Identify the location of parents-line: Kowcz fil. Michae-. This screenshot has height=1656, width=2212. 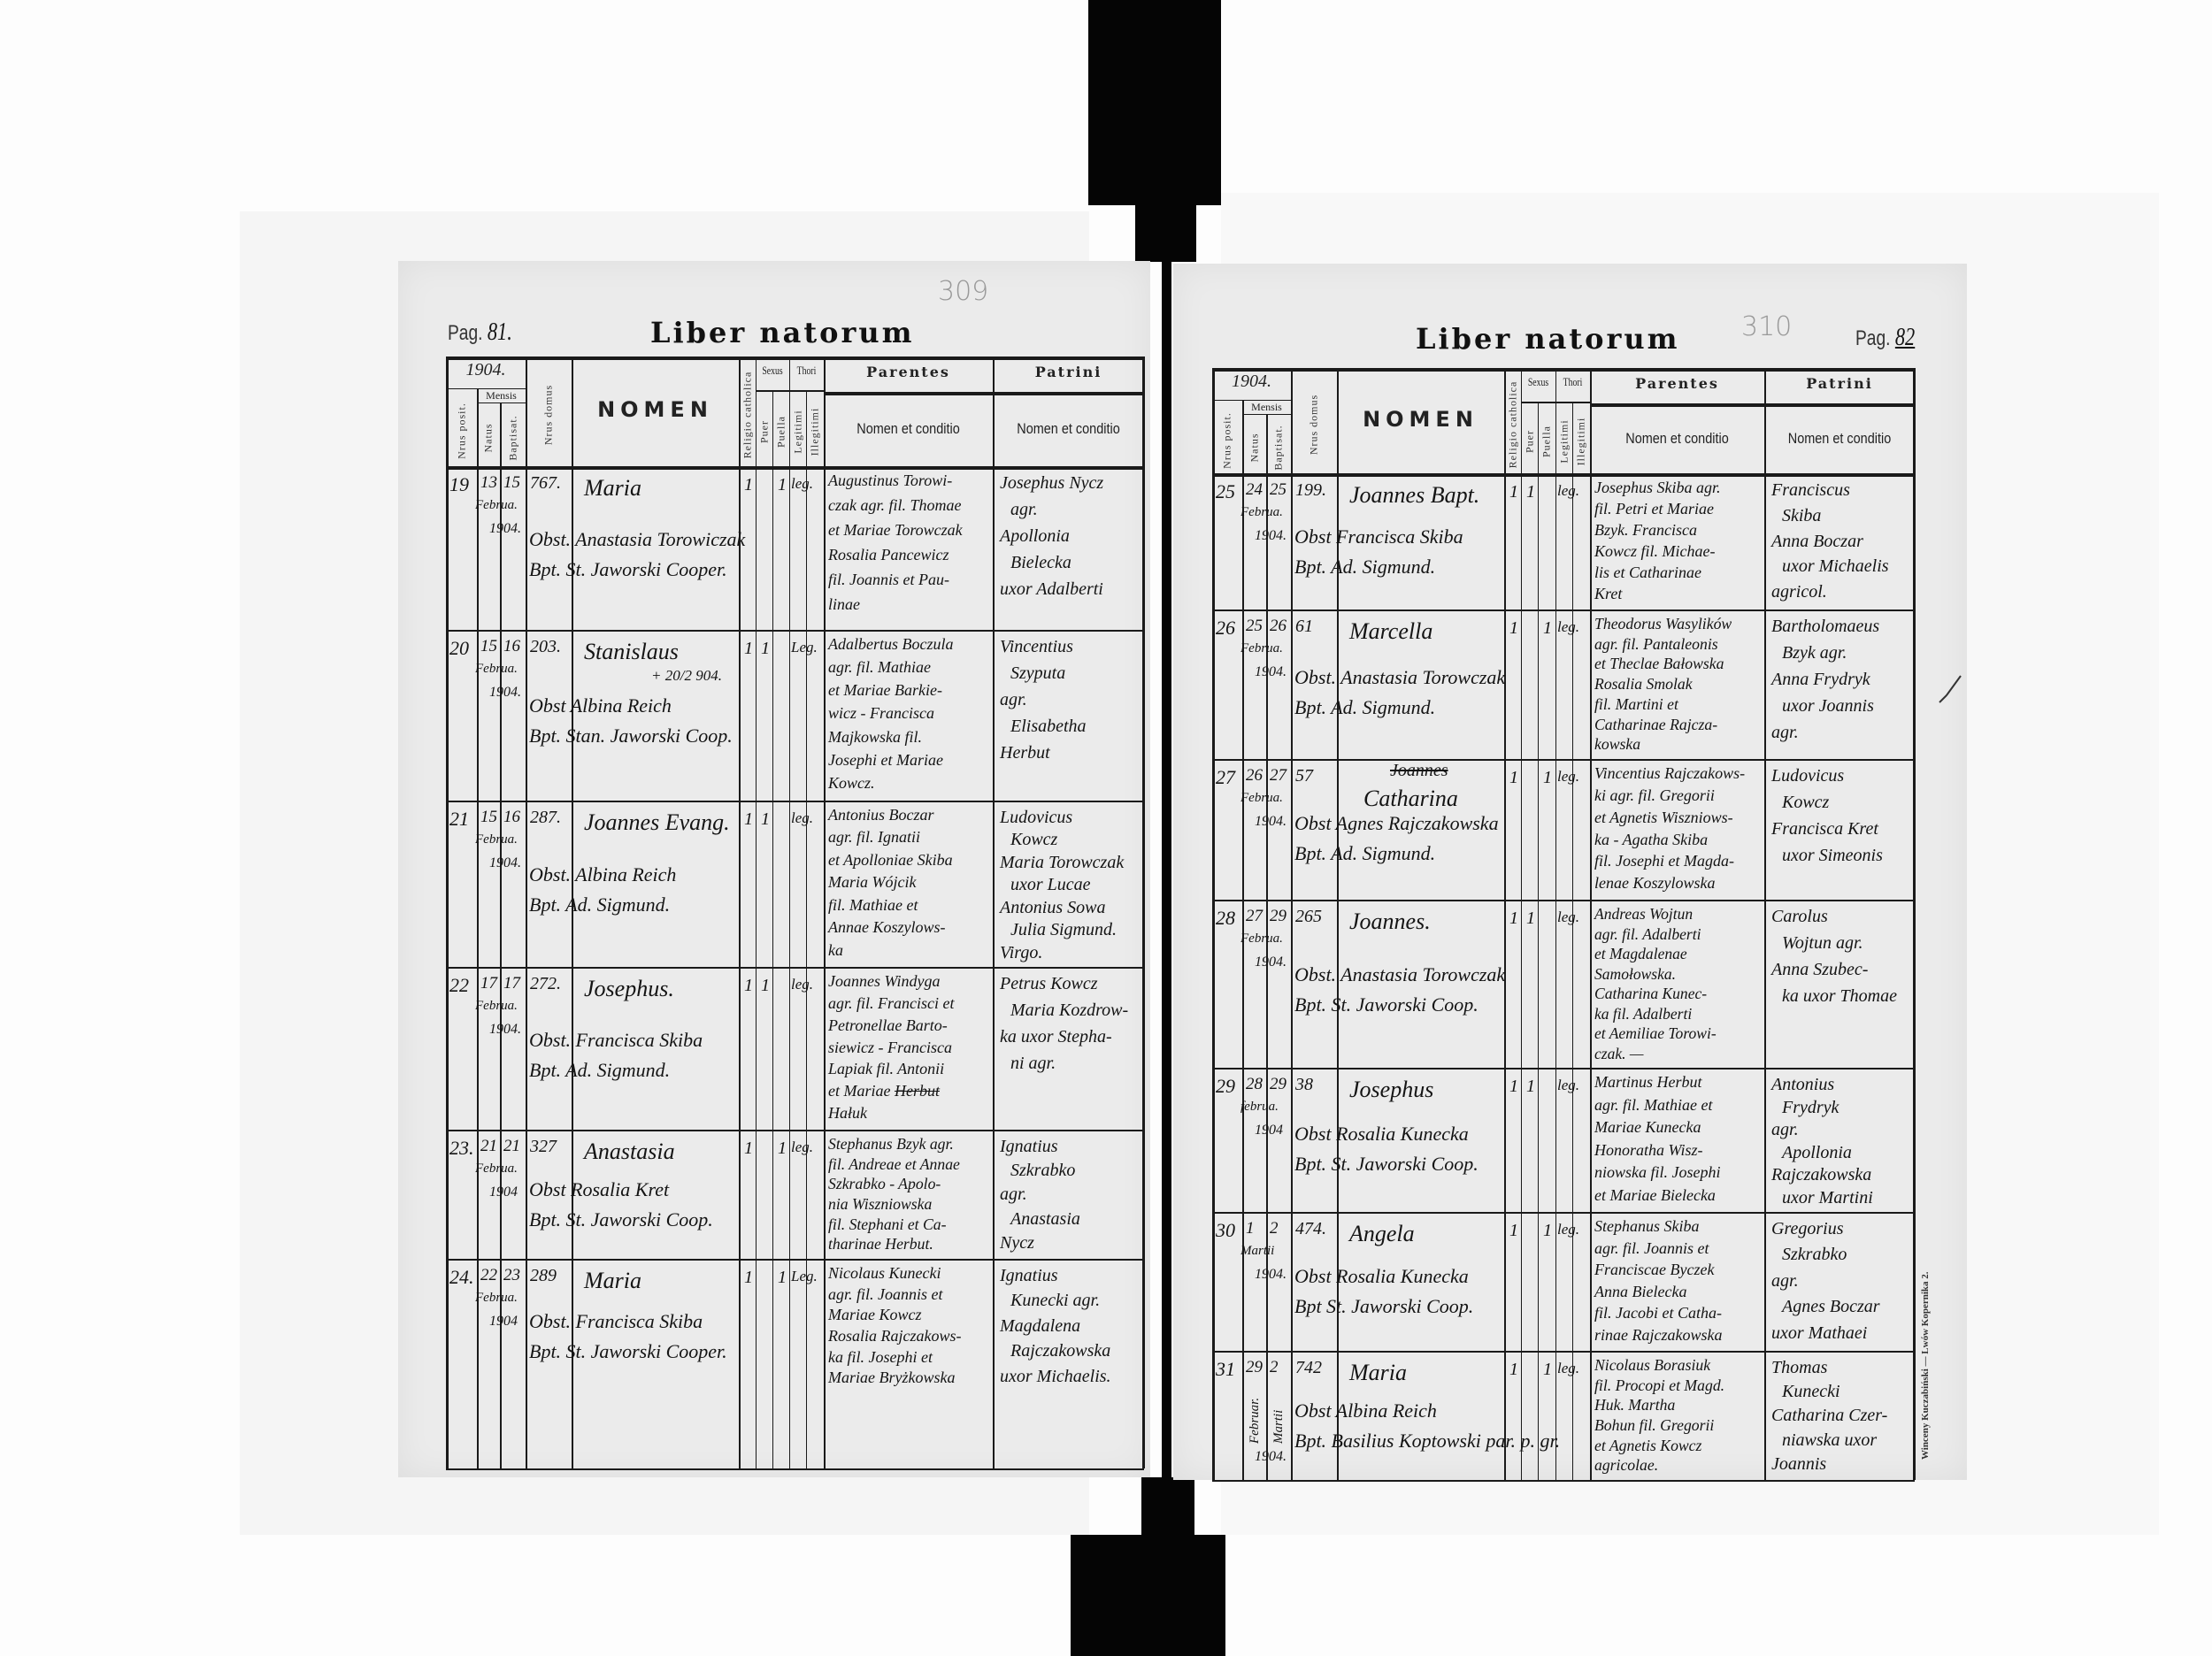
(1655, 551).